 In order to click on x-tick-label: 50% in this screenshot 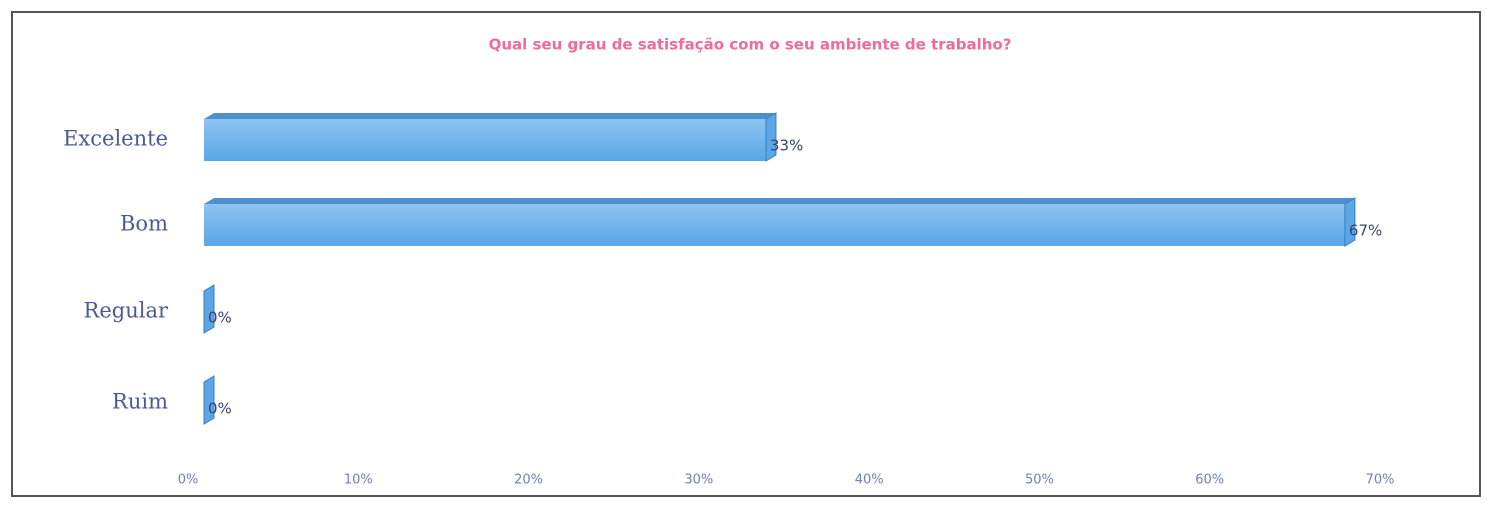, I will do `click(1039, 480)`.